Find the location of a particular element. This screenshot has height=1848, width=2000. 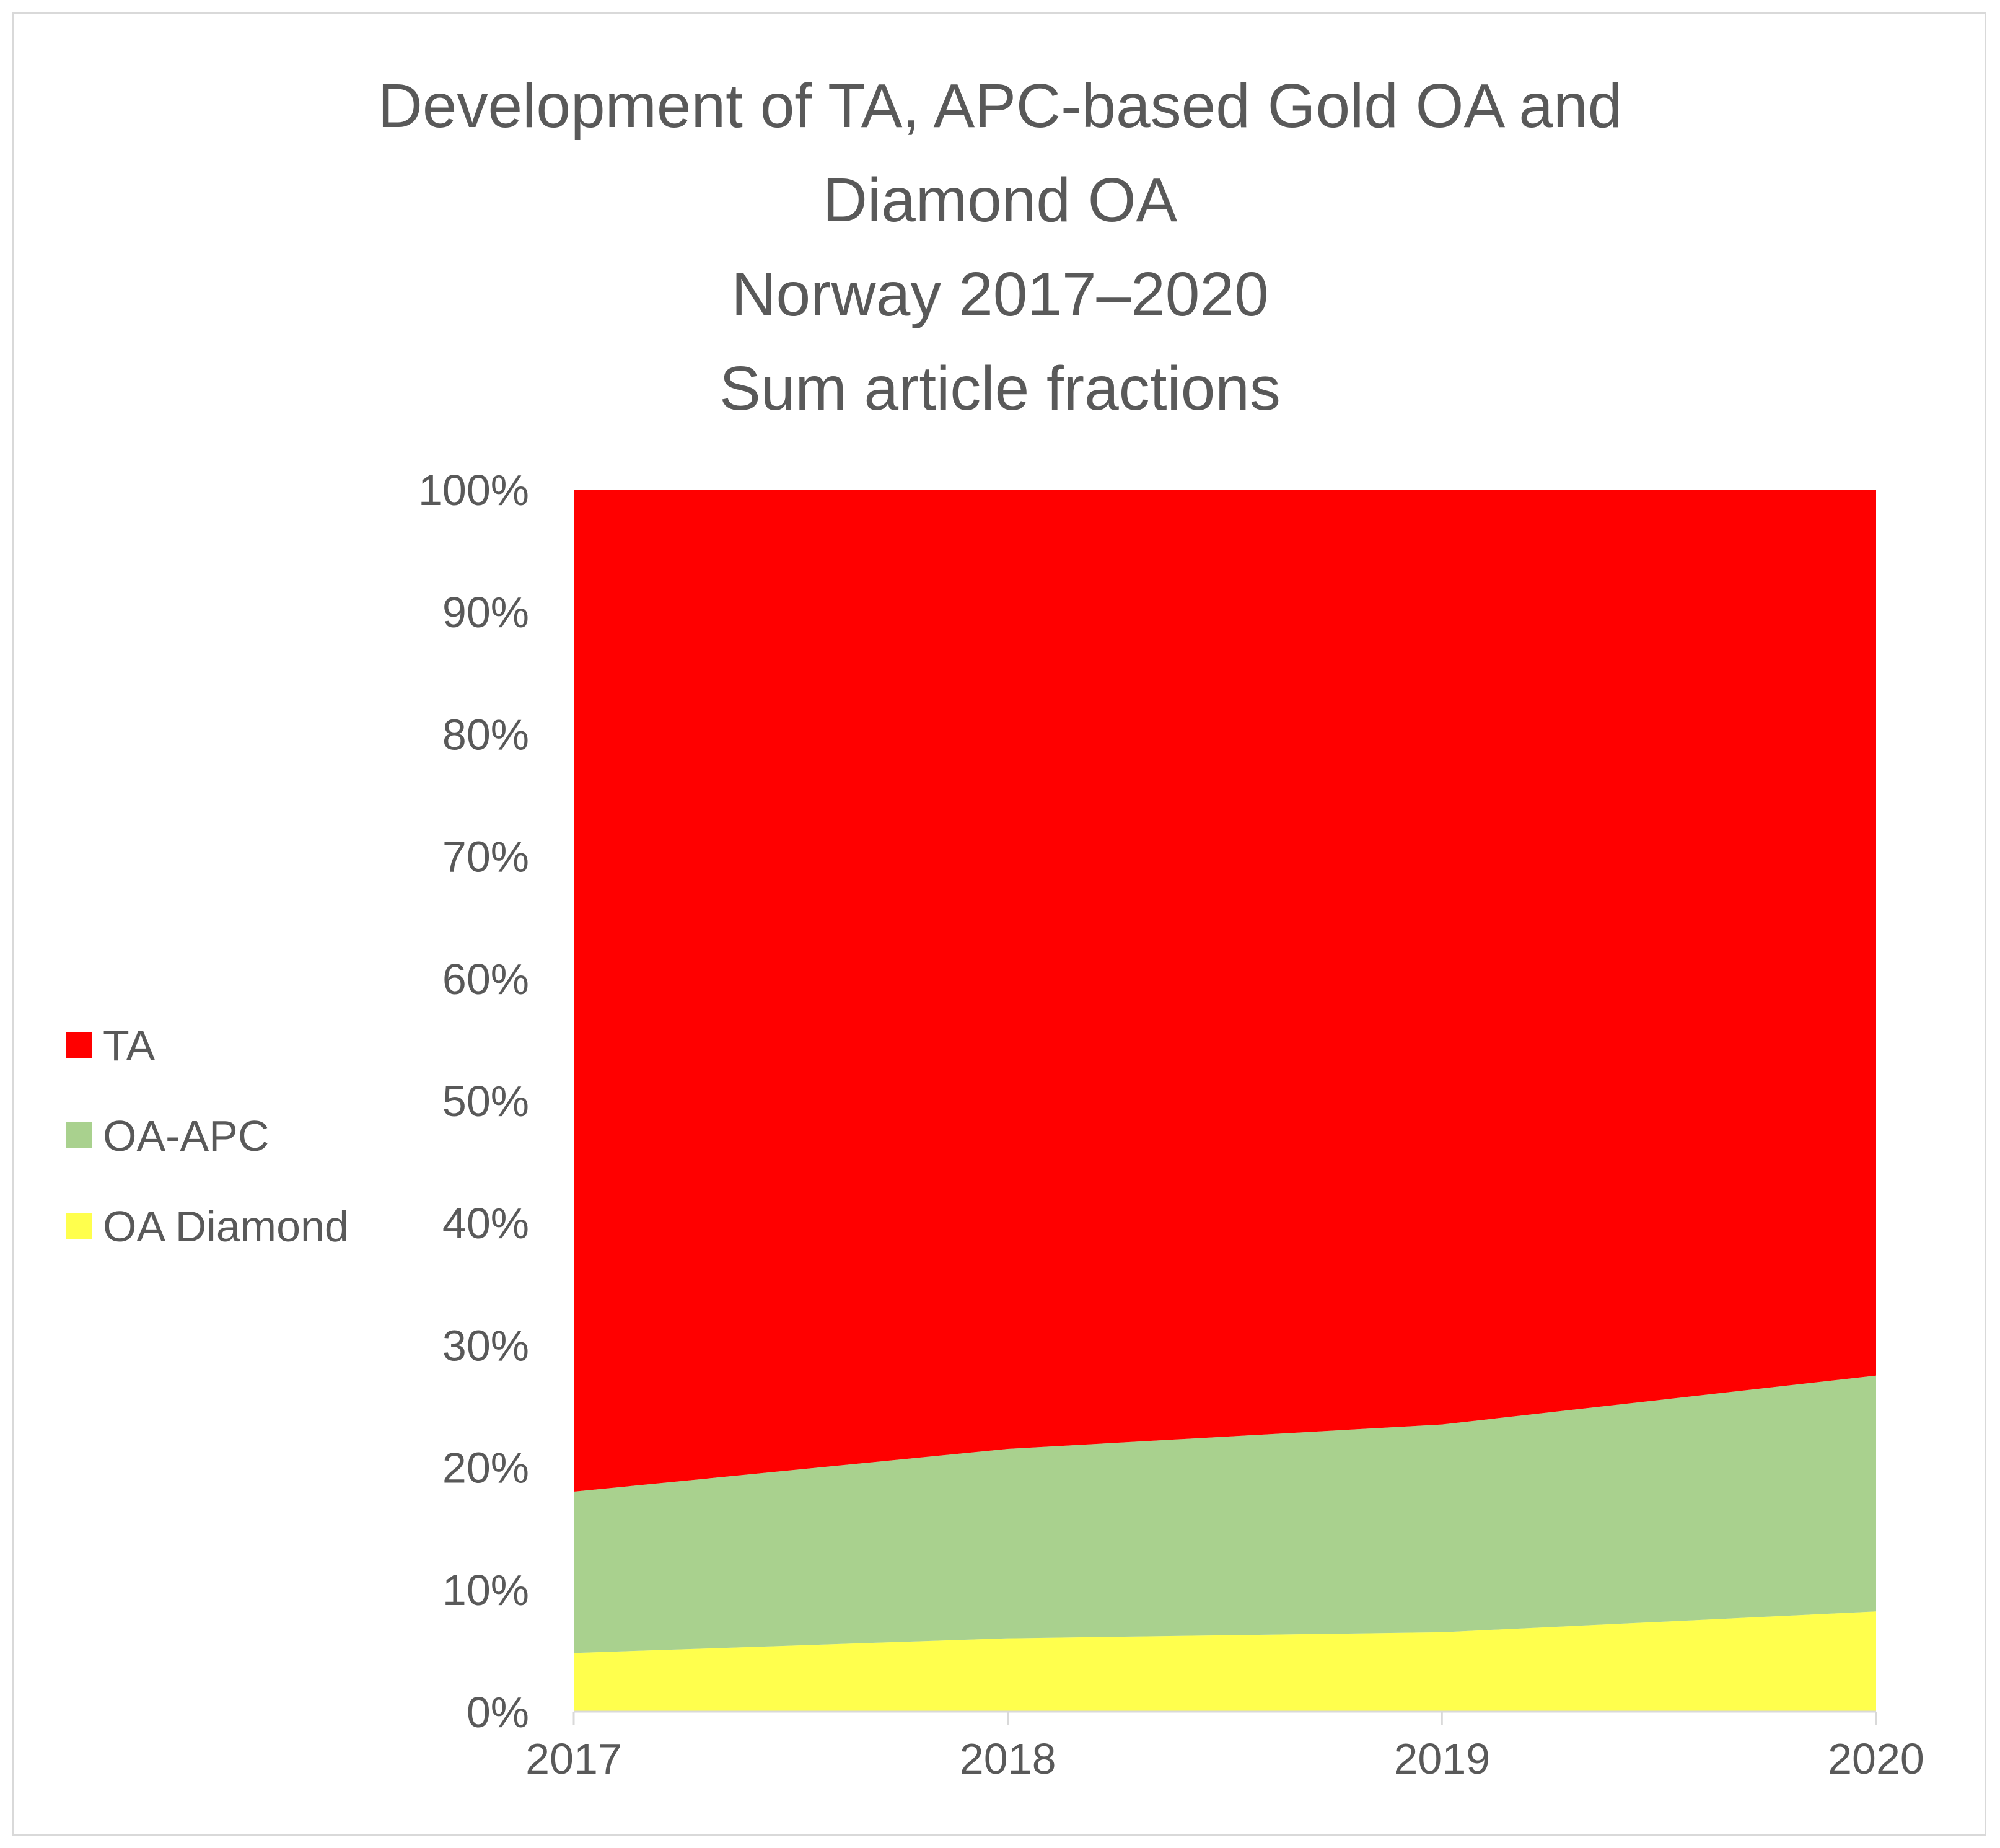

chart-title-line-3: Norway 2017–2020 is located at coordinates (1000, 294).